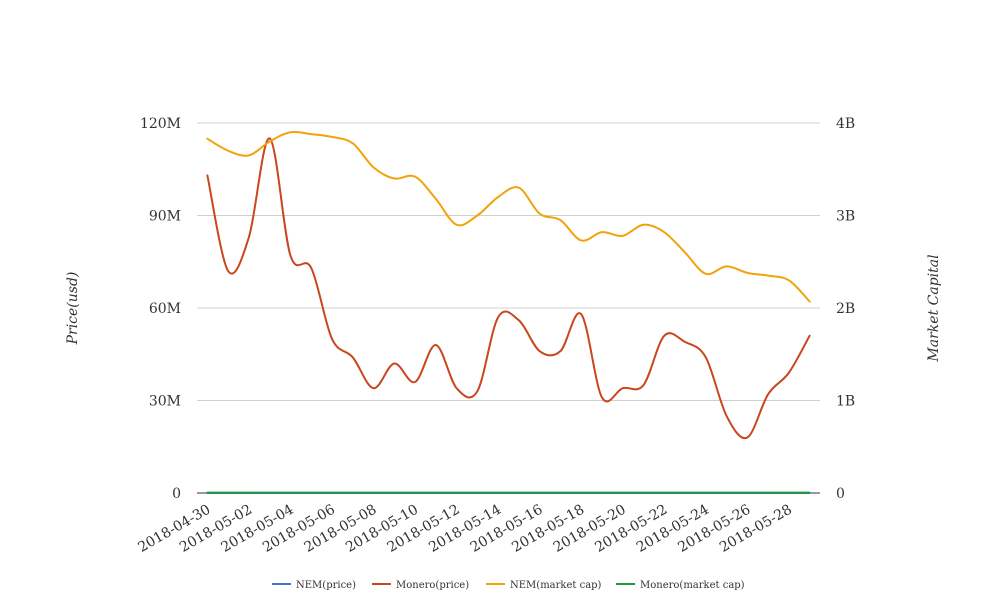  I want to click on y-right-tick-label: 1B, so click(845, 402).